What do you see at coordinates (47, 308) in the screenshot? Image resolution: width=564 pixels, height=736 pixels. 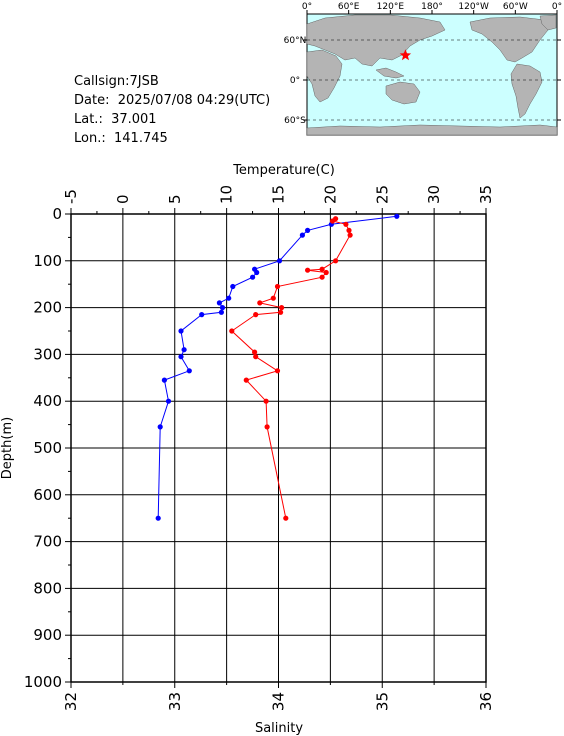 I see `depth-tick-label: 200` at bounding box center [47, 308].